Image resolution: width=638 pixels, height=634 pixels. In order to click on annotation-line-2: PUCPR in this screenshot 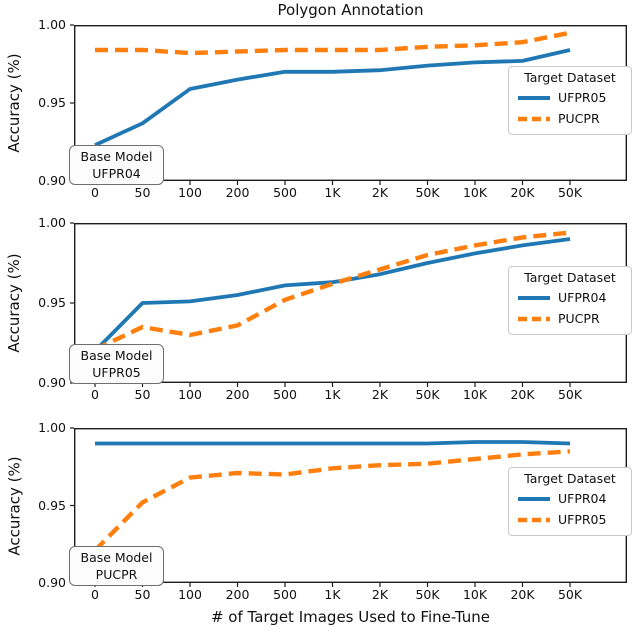, I will do `click(116, 574)`.